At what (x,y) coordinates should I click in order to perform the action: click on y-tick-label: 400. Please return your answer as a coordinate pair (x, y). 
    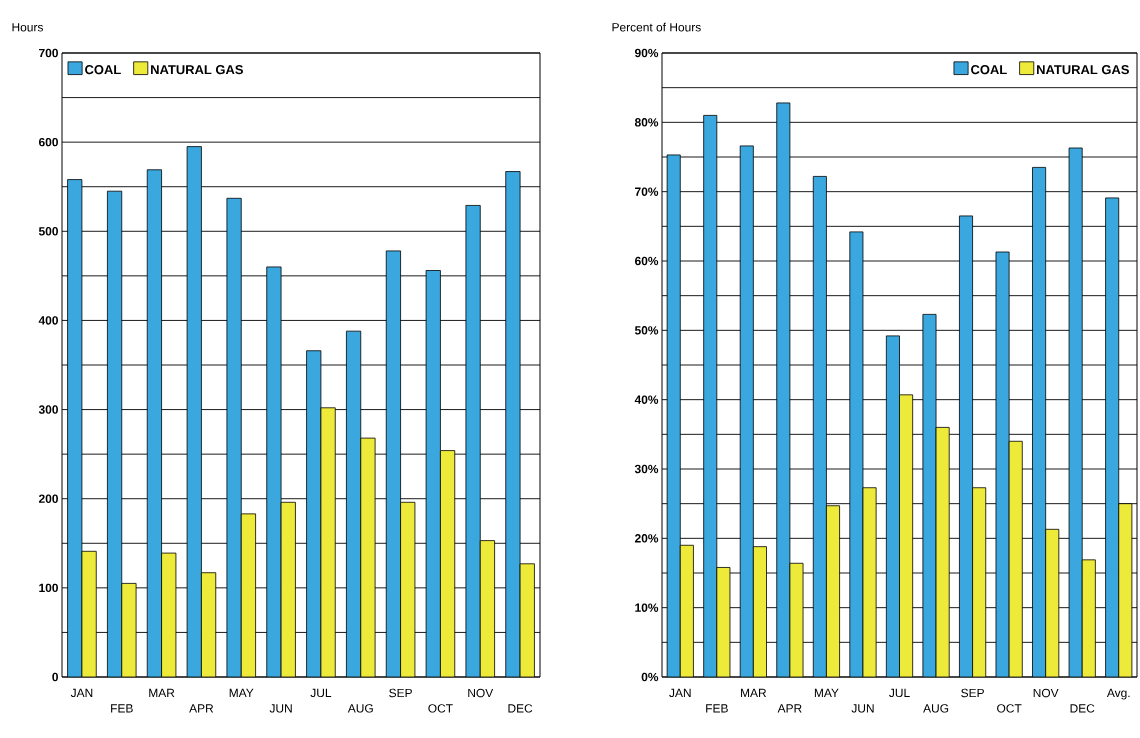
    Looking at the image, I should click on (48, 320).